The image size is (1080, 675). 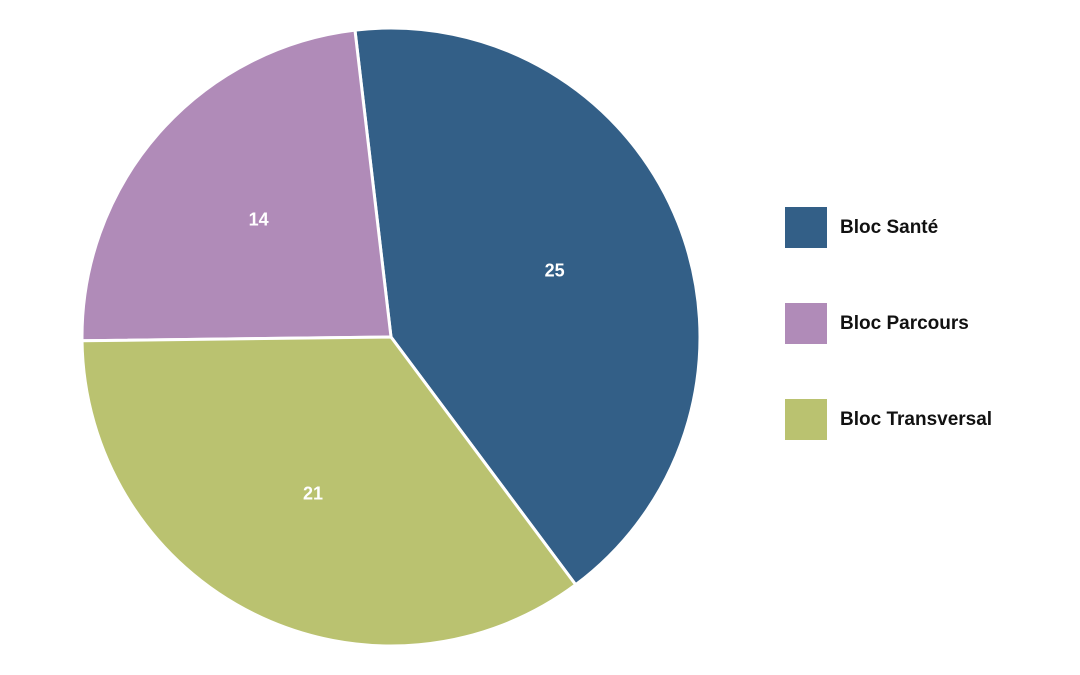 What do you see at coordinates (555, 271) in the screenshot?
I see `slice-label: 25` at bounding box center [555, 271].